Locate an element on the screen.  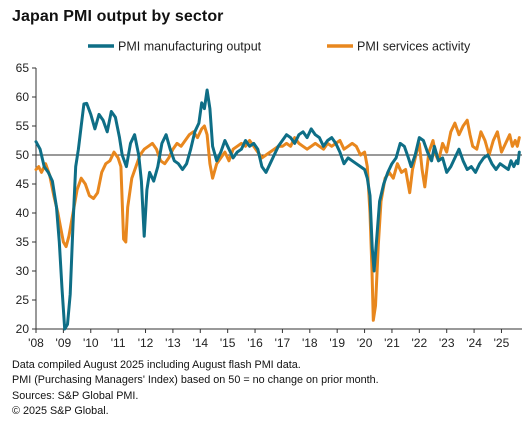
y-tick-label: 65 is located at coordinates (23, 68).